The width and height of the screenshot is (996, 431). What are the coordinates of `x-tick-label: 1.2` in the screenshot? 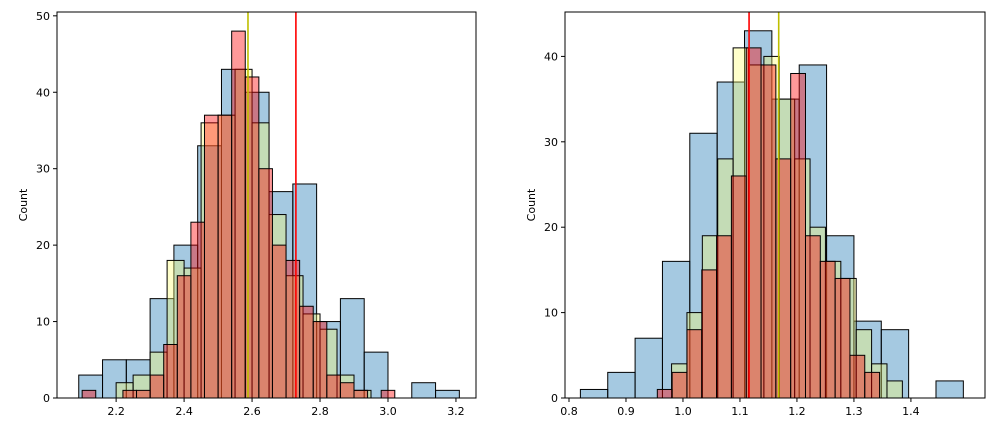 It's located at (797, 411).